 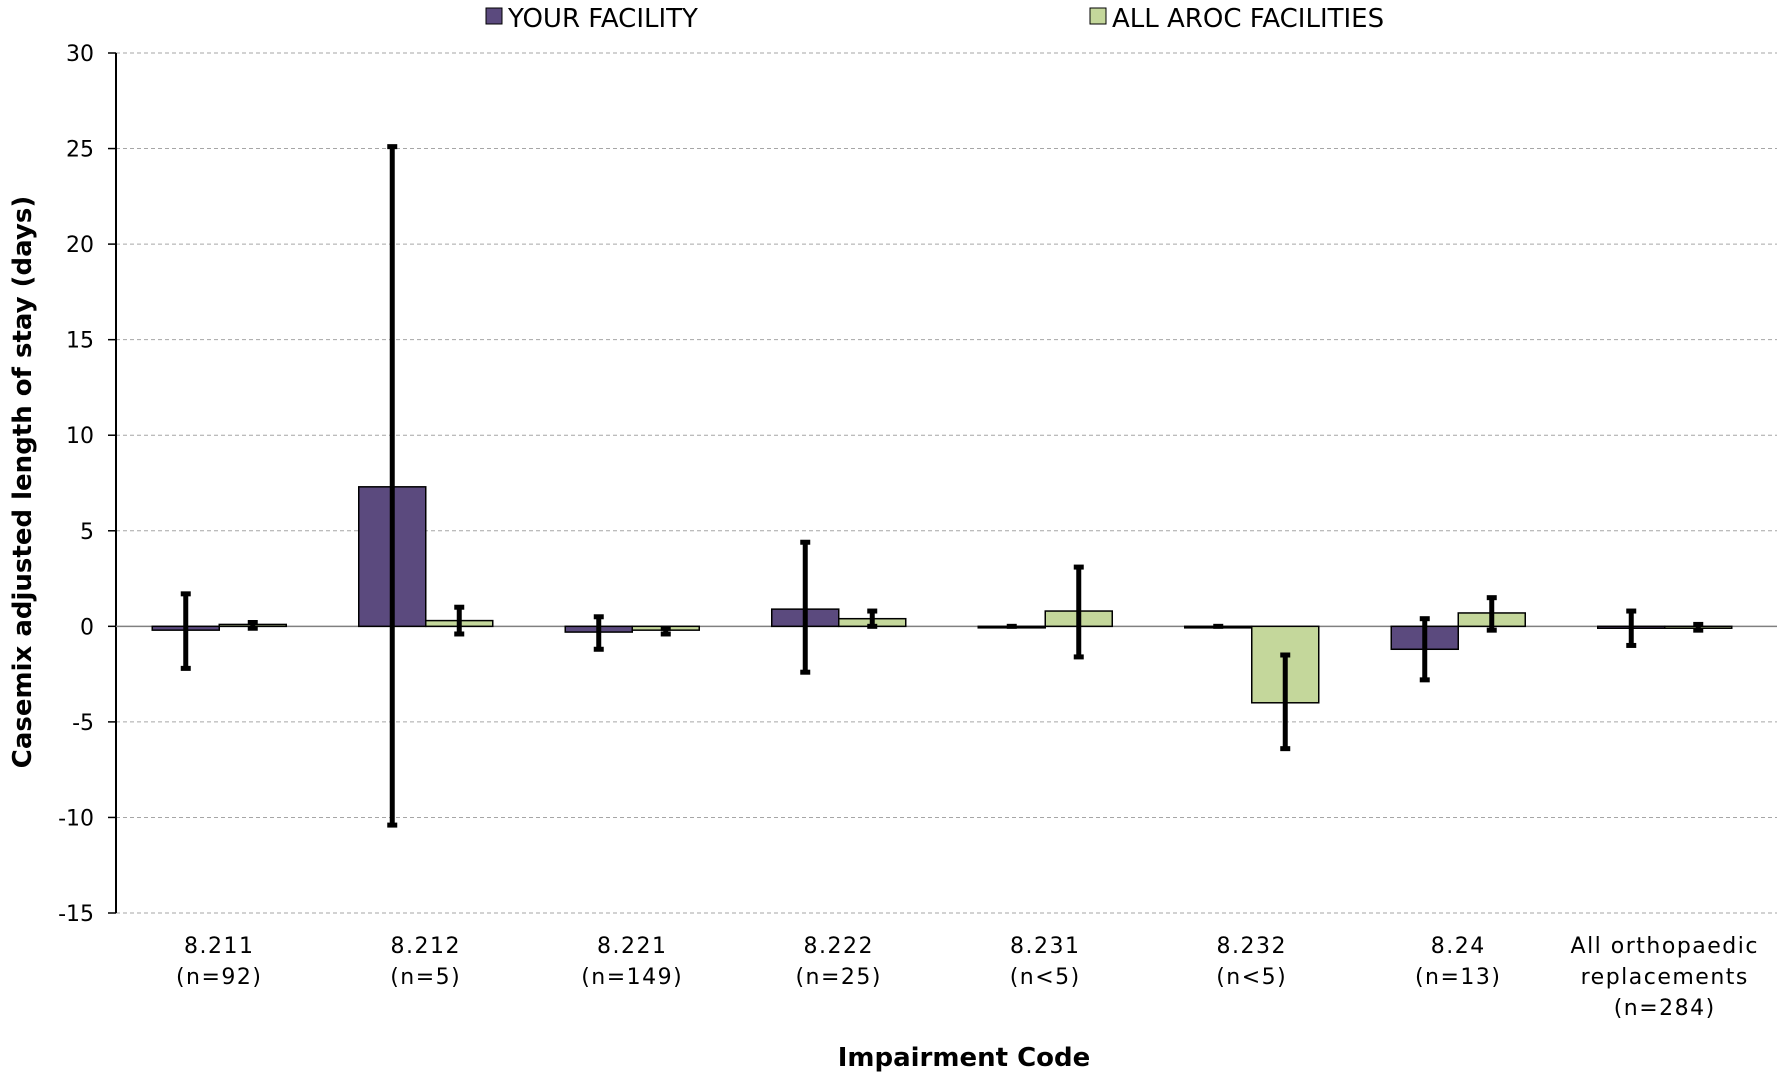 I want to click on legend-item: ALL AROC FACILITIES, so click(x=1236, y=19).